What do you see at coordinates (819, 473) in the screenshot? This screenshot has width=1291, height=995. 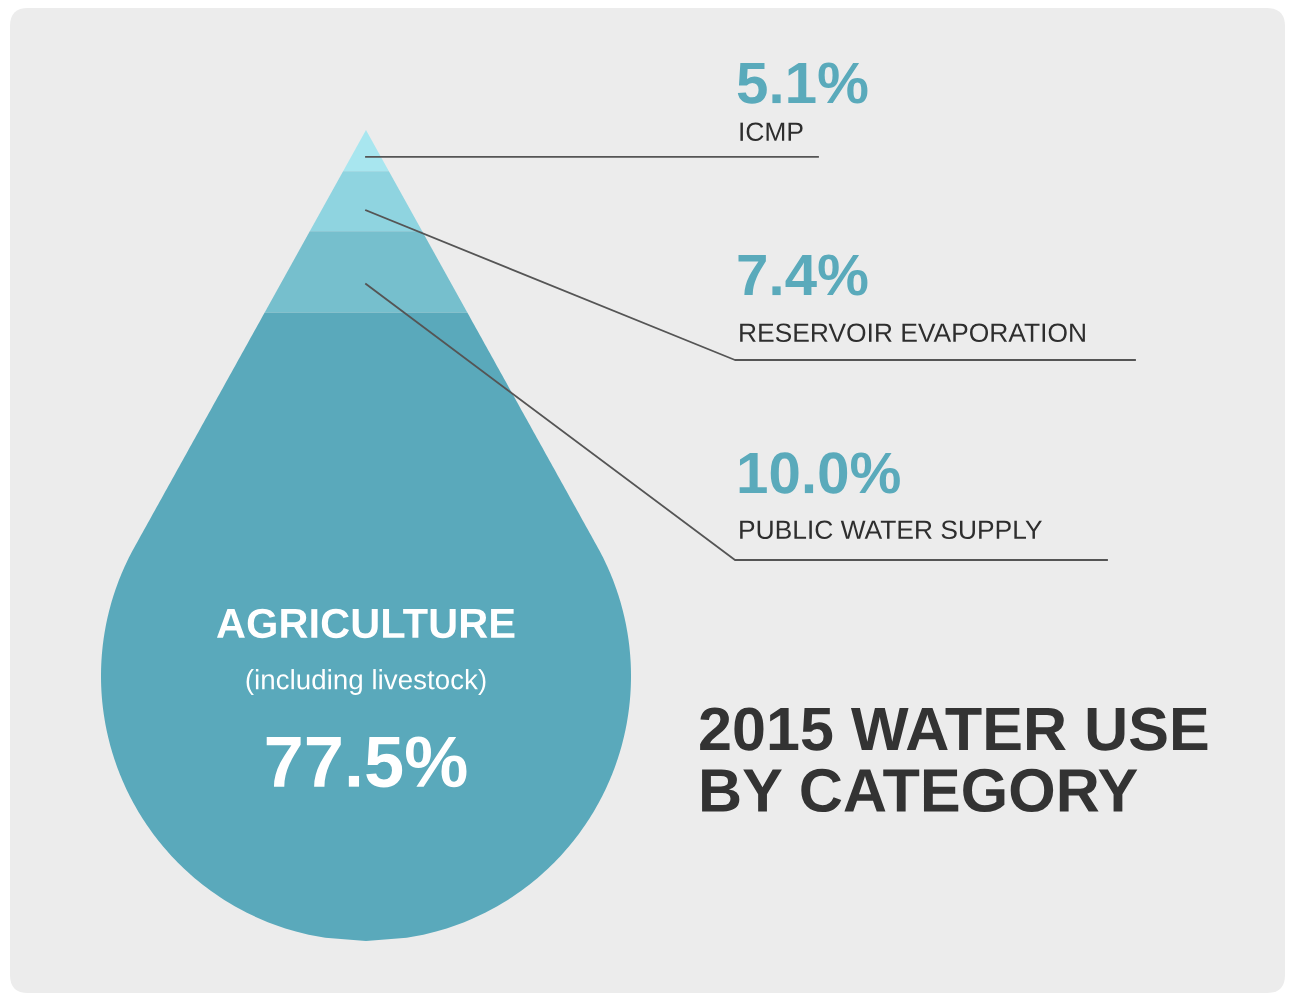 I see `data-label: 10.0%` at bounding box center [819, 473].